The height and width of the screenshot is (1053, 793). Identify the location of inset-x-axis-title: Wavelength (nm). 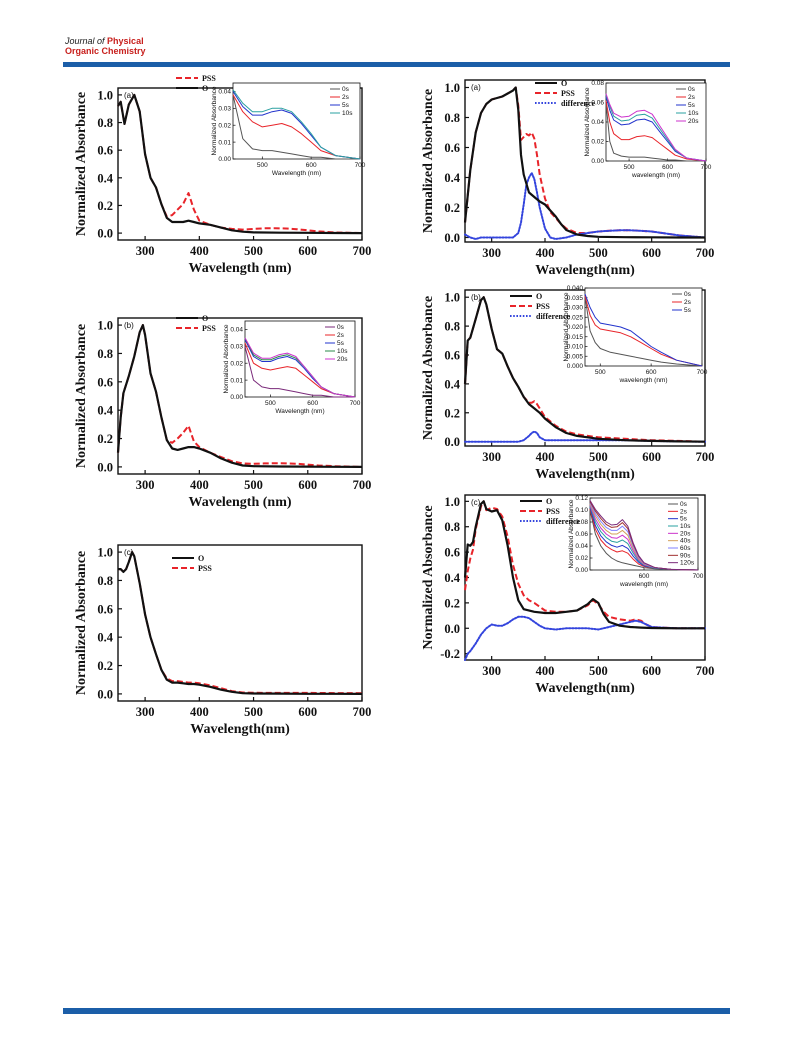
(299, 411).